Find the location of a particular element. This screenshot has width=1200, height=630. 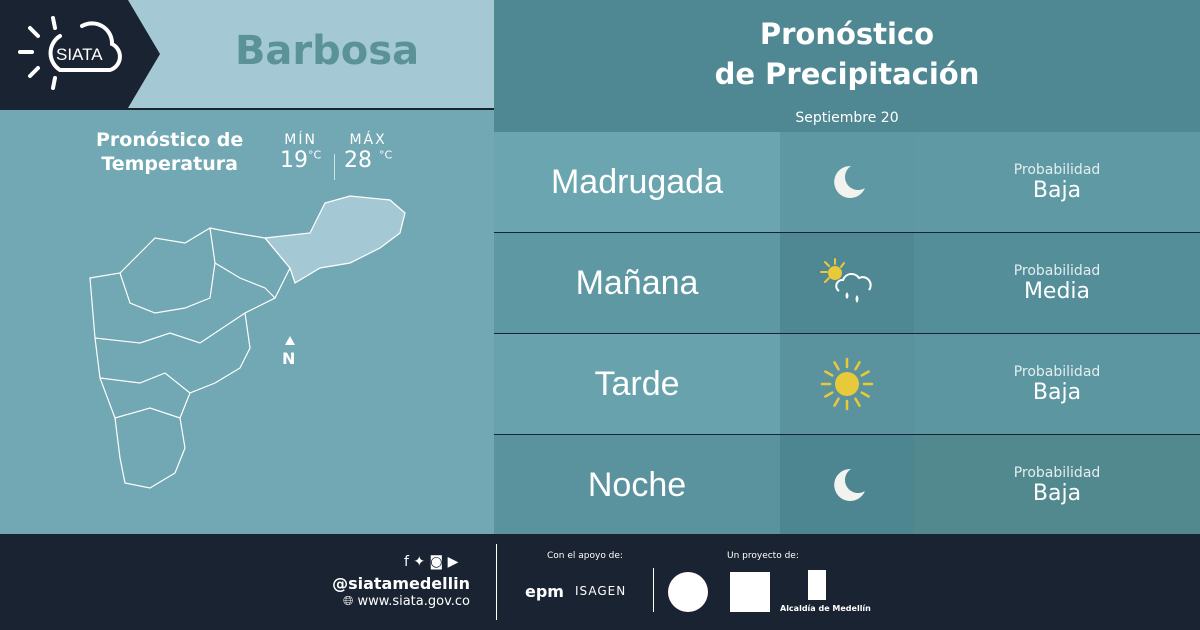

period-label: Mañana is located at coordinates (637, 283).